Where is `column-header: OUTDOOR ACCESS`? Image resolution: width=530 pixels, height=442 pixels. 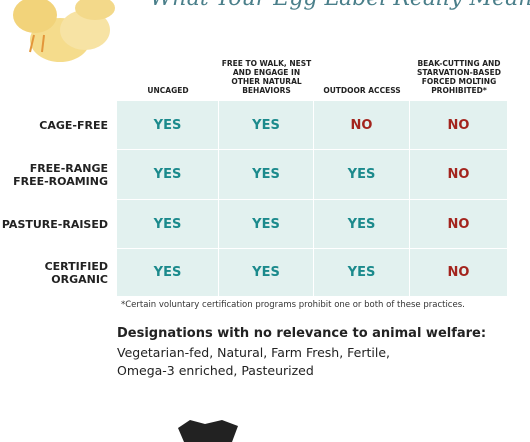
column-header: OUTDOOR ACCESS is located at coordinates (362, 90).